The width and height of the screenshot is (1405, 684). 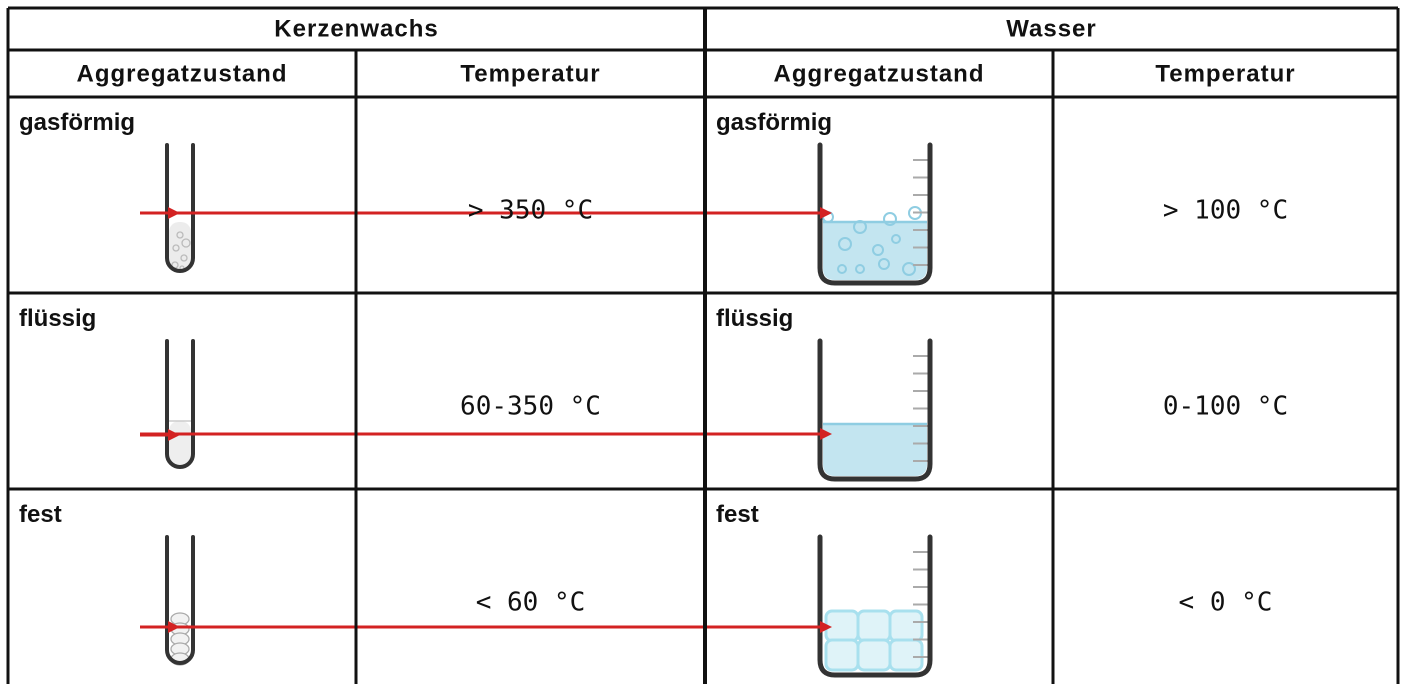 What do you see at coordinates (1226, 603) in the screenshot?
I see `temperature: < 0 °C` at bounding box center [1226, 603].